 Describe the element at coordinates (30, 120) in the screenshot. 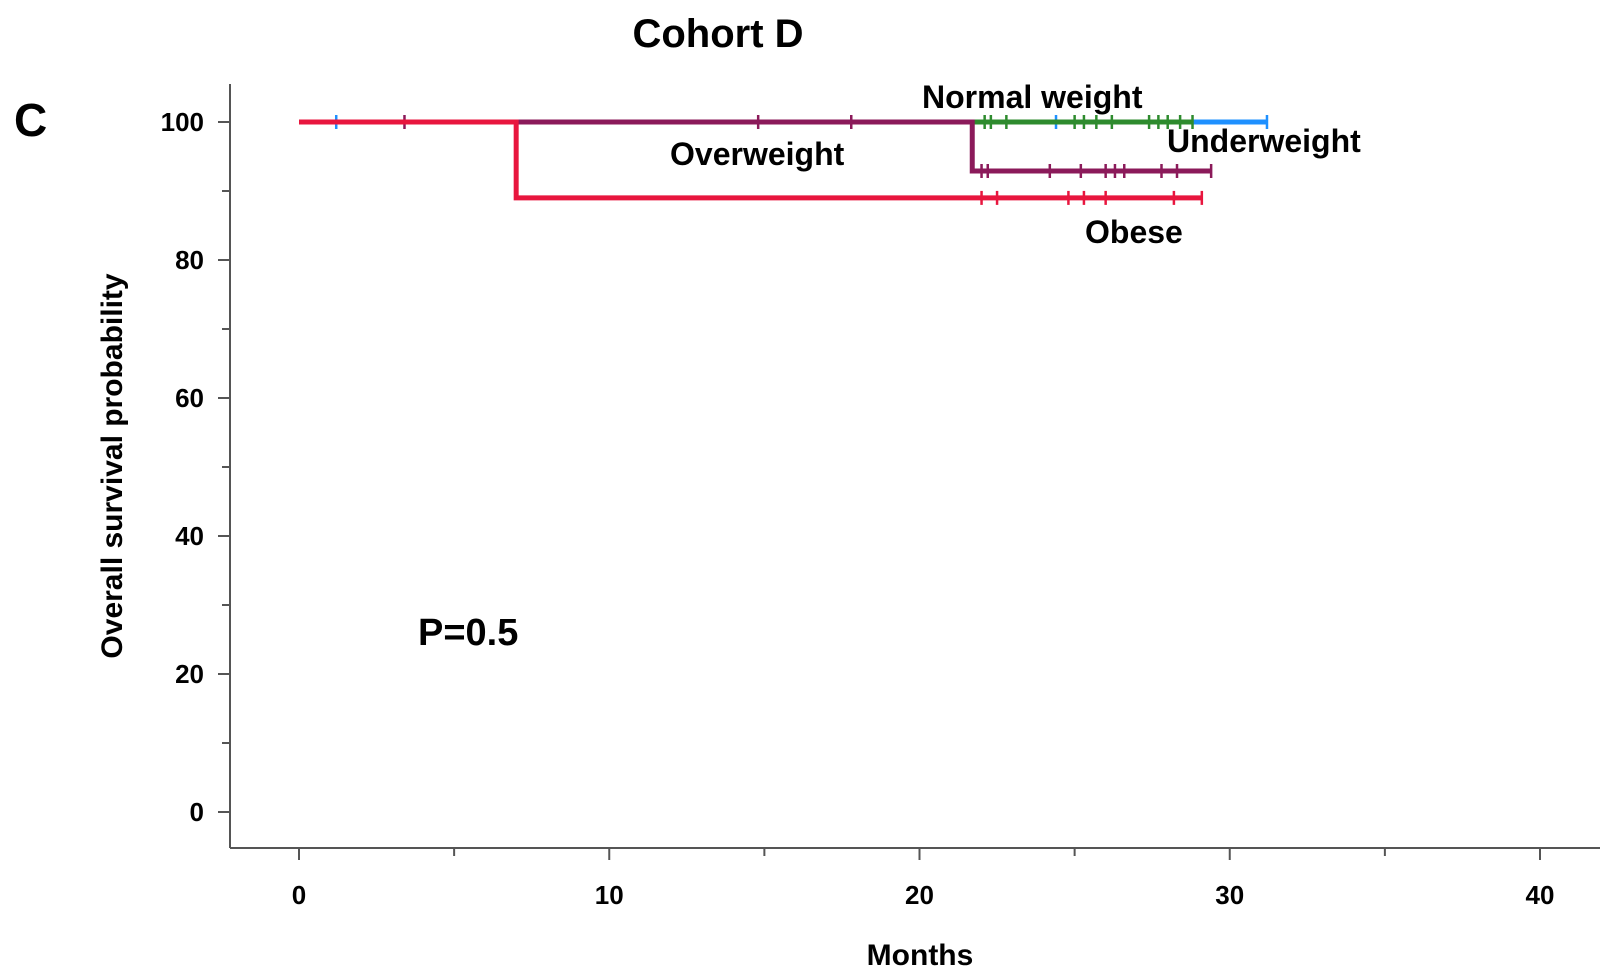

I see `panel-label: C` at that location.